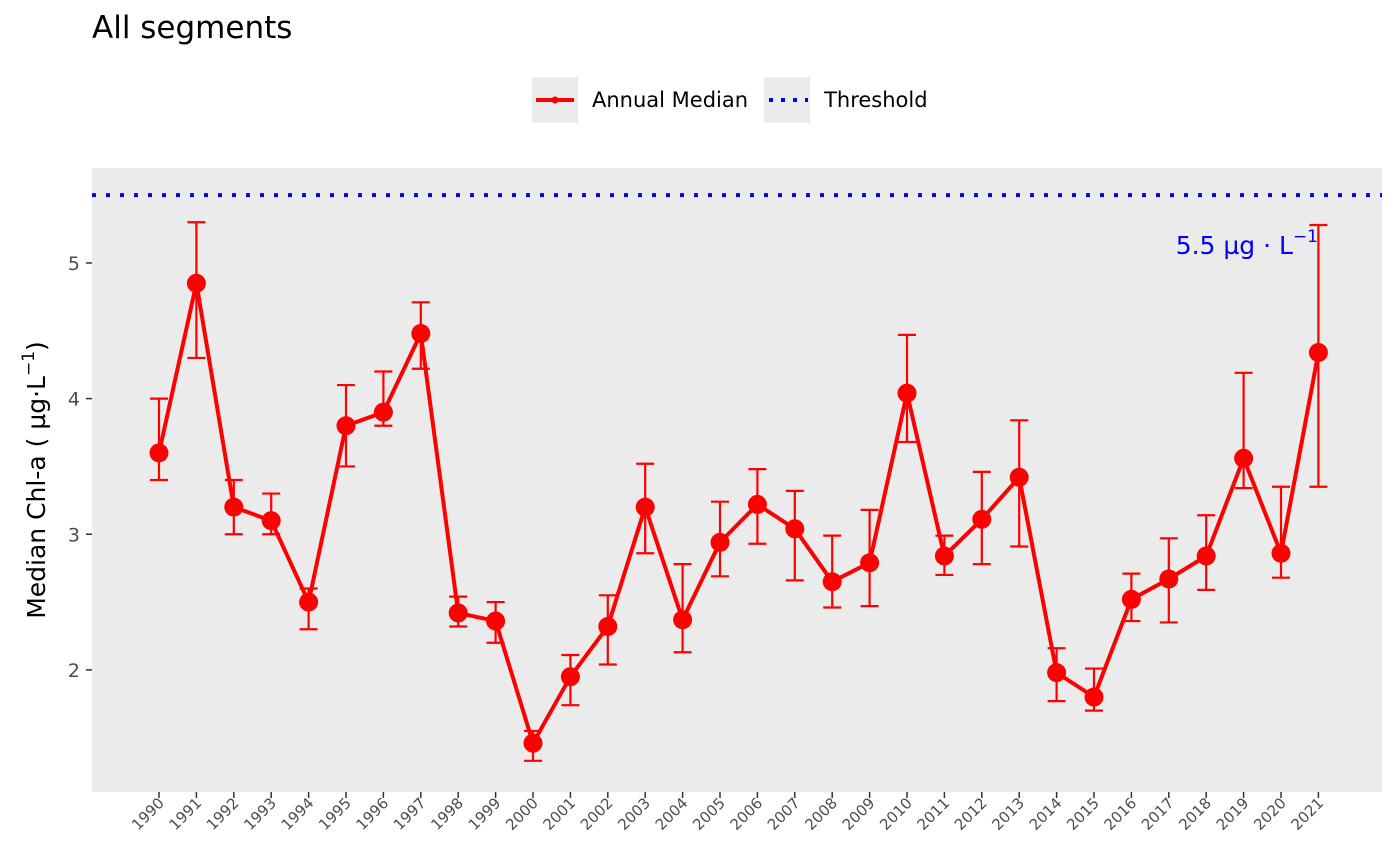 The image size is (1400, 866). I want to click on error-bar-1990, so click(159, 439).